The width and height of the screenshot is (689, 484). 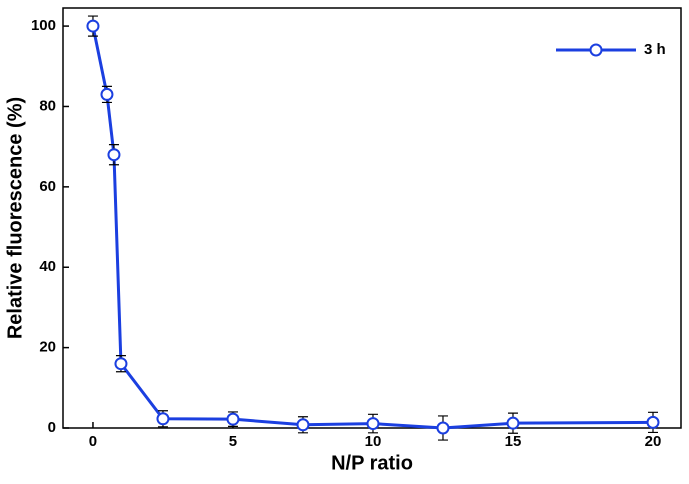 What do you see at coordinates (372, 463) in the screenshot?
I see `x-axis-label: N/P ratio` at bounding box center [372, 463].